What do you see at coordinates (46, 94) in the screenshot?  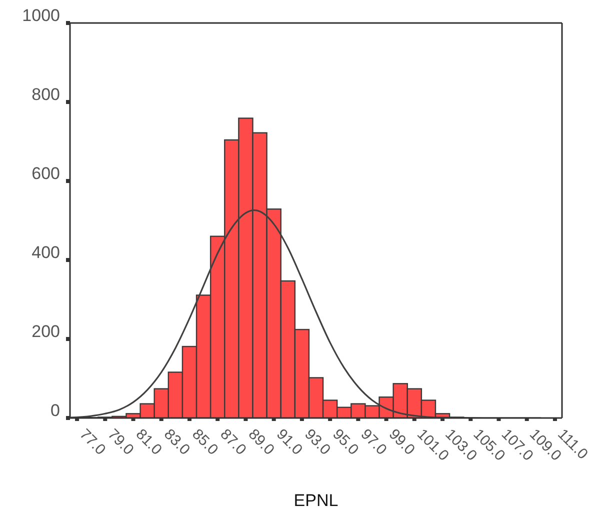 I see `y-tick-label: 800` at bounding box center [46, 94].